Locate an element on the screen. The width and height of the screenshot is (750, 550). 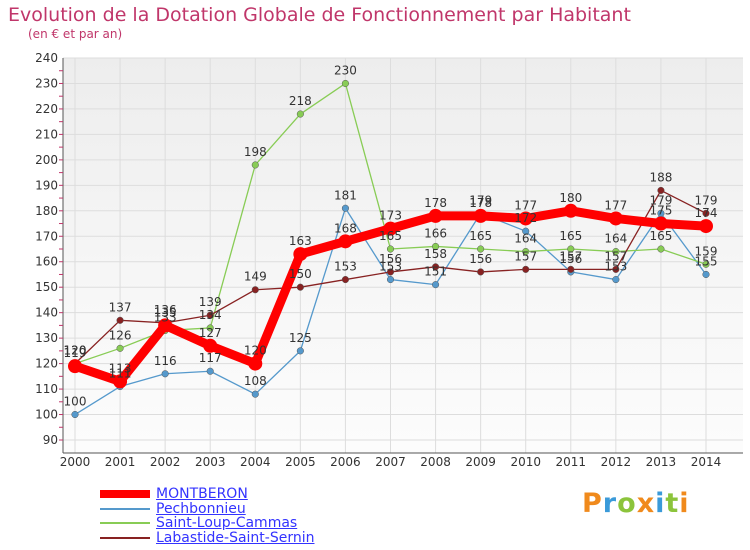
legend-item-saint-loup-cammas: Saint-Loup-Cammas is located at coordinates (250, 523).